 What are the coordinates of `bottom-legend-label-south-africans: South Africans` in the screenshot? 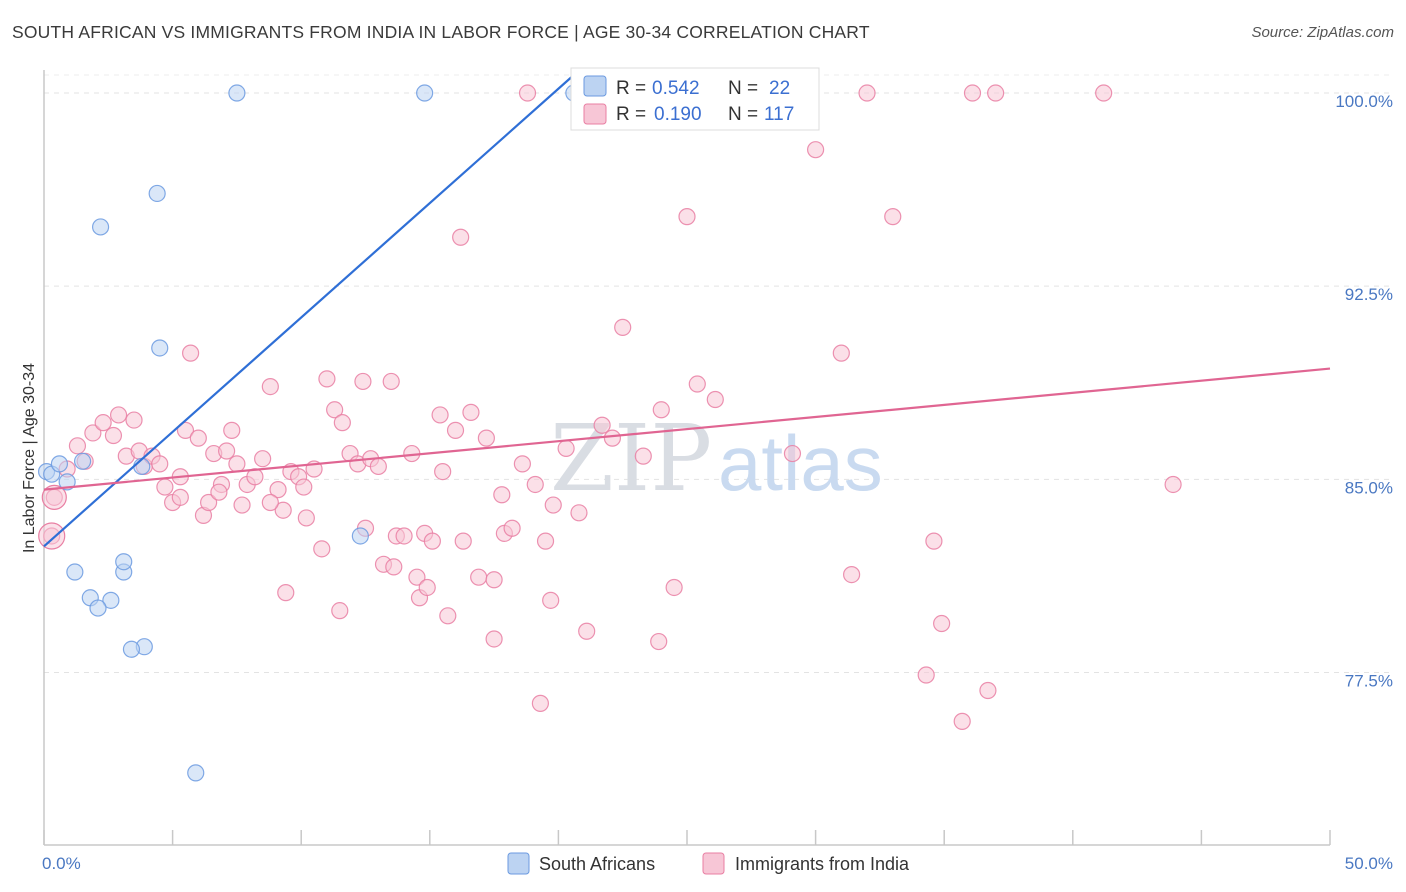 It's located at (597, 864).